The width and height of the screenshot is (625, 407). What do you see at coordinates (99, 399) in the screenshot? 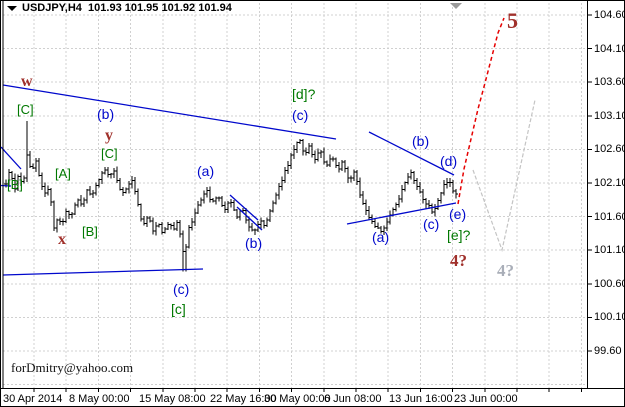
I see `time-axis-label: 8 May 00:00` at bounding box center [99, 399].